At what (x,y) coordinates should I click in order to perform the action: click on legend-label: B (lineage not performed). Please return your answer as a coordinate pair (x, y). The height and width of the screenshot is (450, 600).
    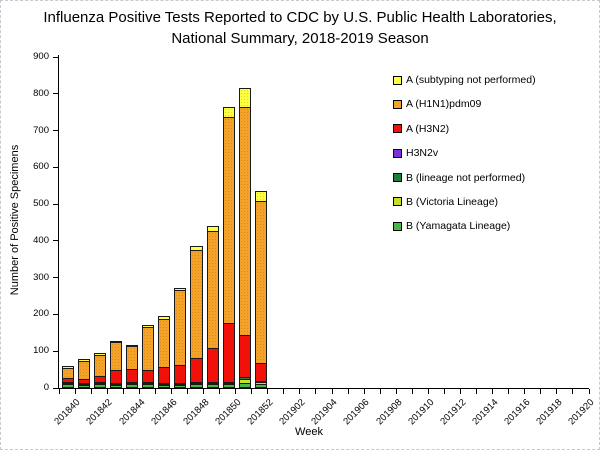
    Looking at the image, I should click on (466, 177).